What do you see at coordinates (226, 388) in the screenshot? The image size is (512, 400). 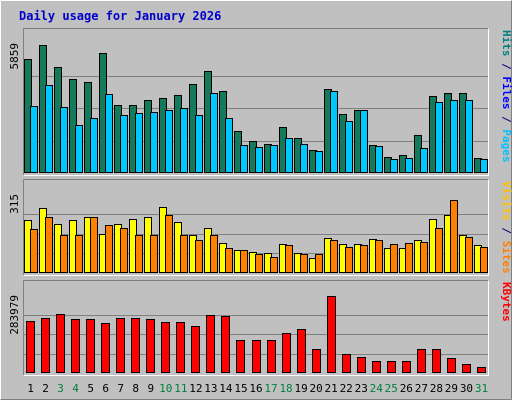 I see `x-tick-14: 14` at bounding box center [226, 388].